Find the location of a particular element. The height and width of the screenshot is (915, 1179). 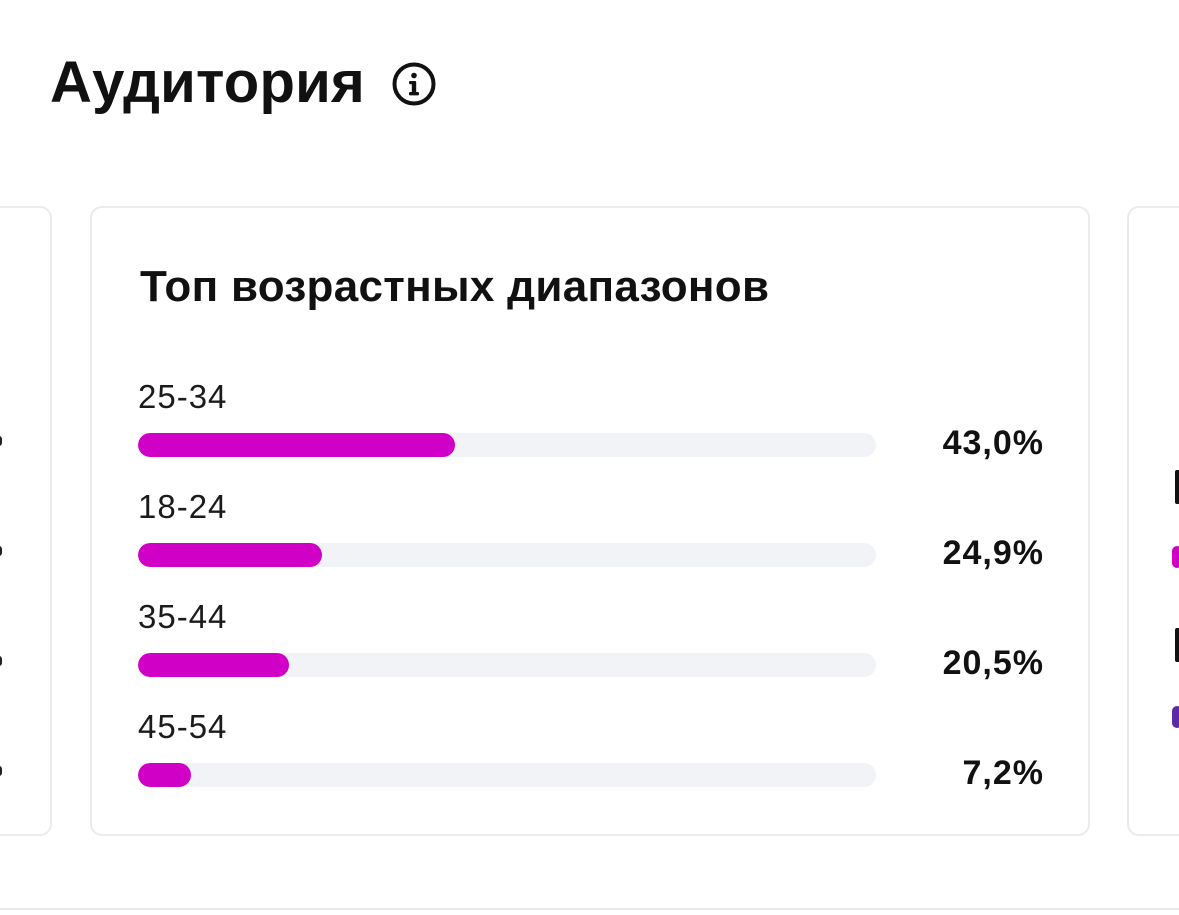

info-icon is located at coordinates (414, 84).